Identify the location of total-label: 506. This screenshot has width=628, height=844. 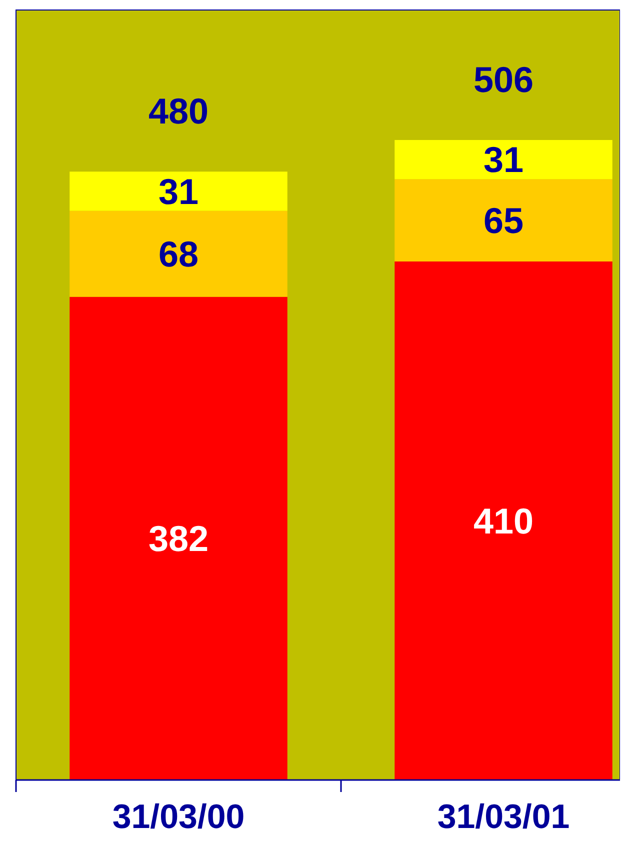
(503, 79).